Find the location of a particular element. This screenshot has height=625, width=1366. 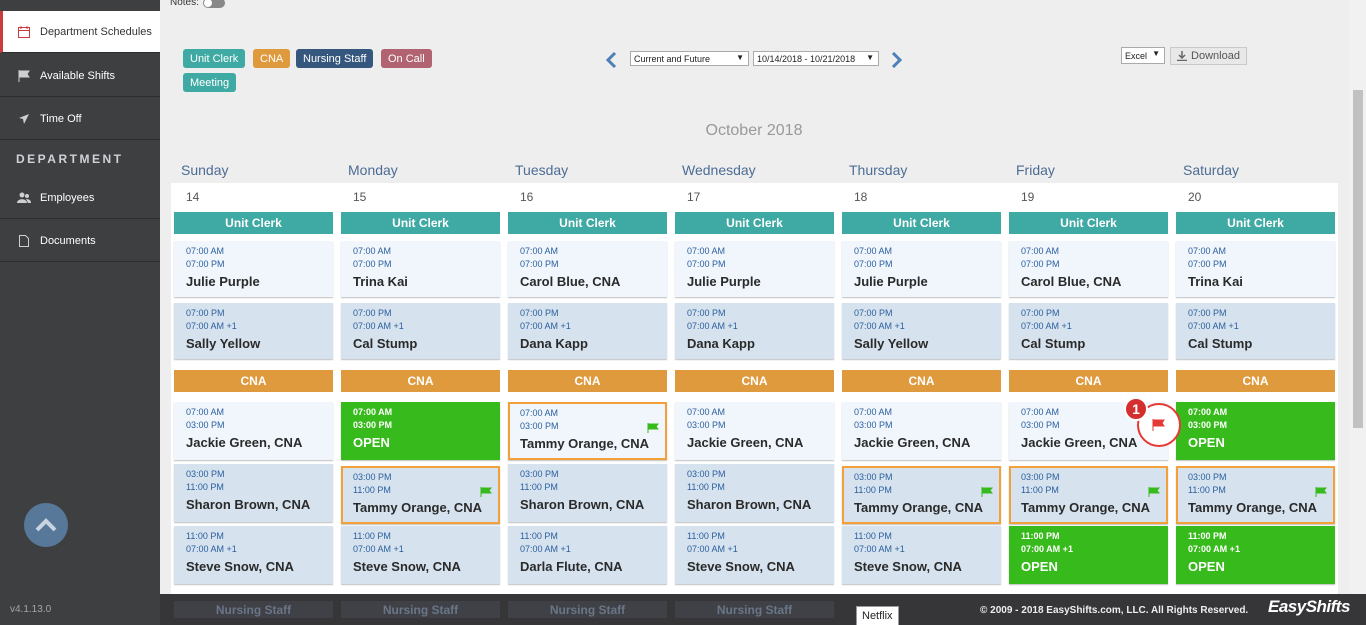

legend-unit-clerk: Unit Clerk is located at coordinates (214, 58).